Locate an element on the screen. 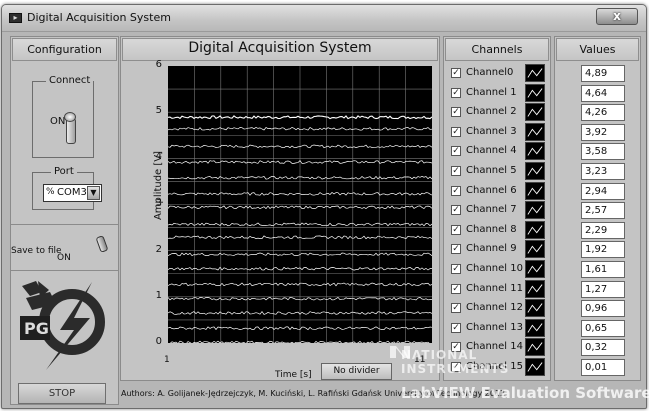  window-title: Digital Acquisition System is located at coordinates (99, 17).